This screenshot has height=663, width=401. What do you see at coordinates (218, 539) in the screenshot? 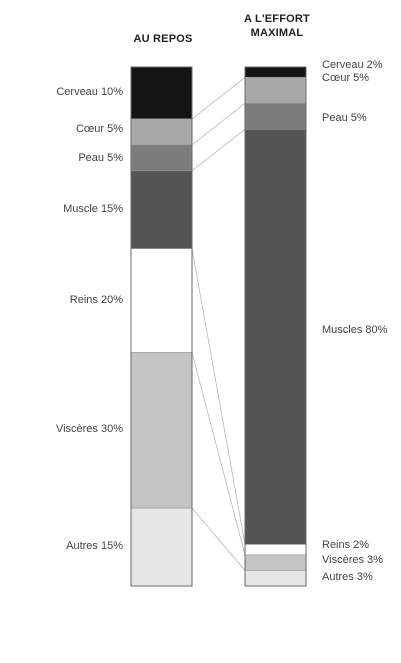
I see `connector-line-viscères` at bounding box center [218, 539].